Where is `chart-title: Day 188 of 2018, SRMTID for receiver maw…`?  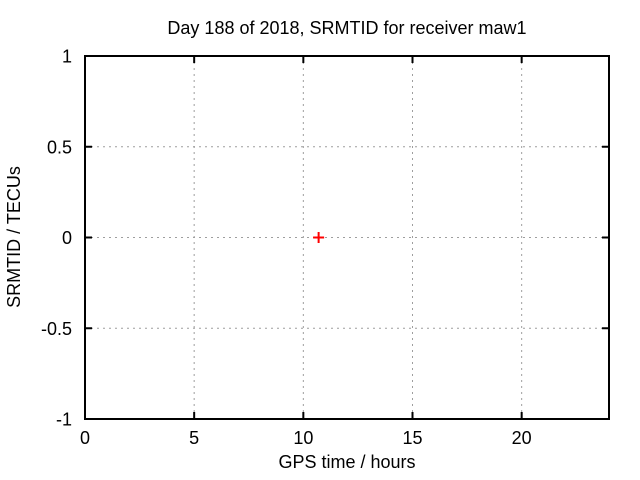
chart-title: Day 188 of 2018, SRMTID for receiver maw… is located at coordinates (347, 28).